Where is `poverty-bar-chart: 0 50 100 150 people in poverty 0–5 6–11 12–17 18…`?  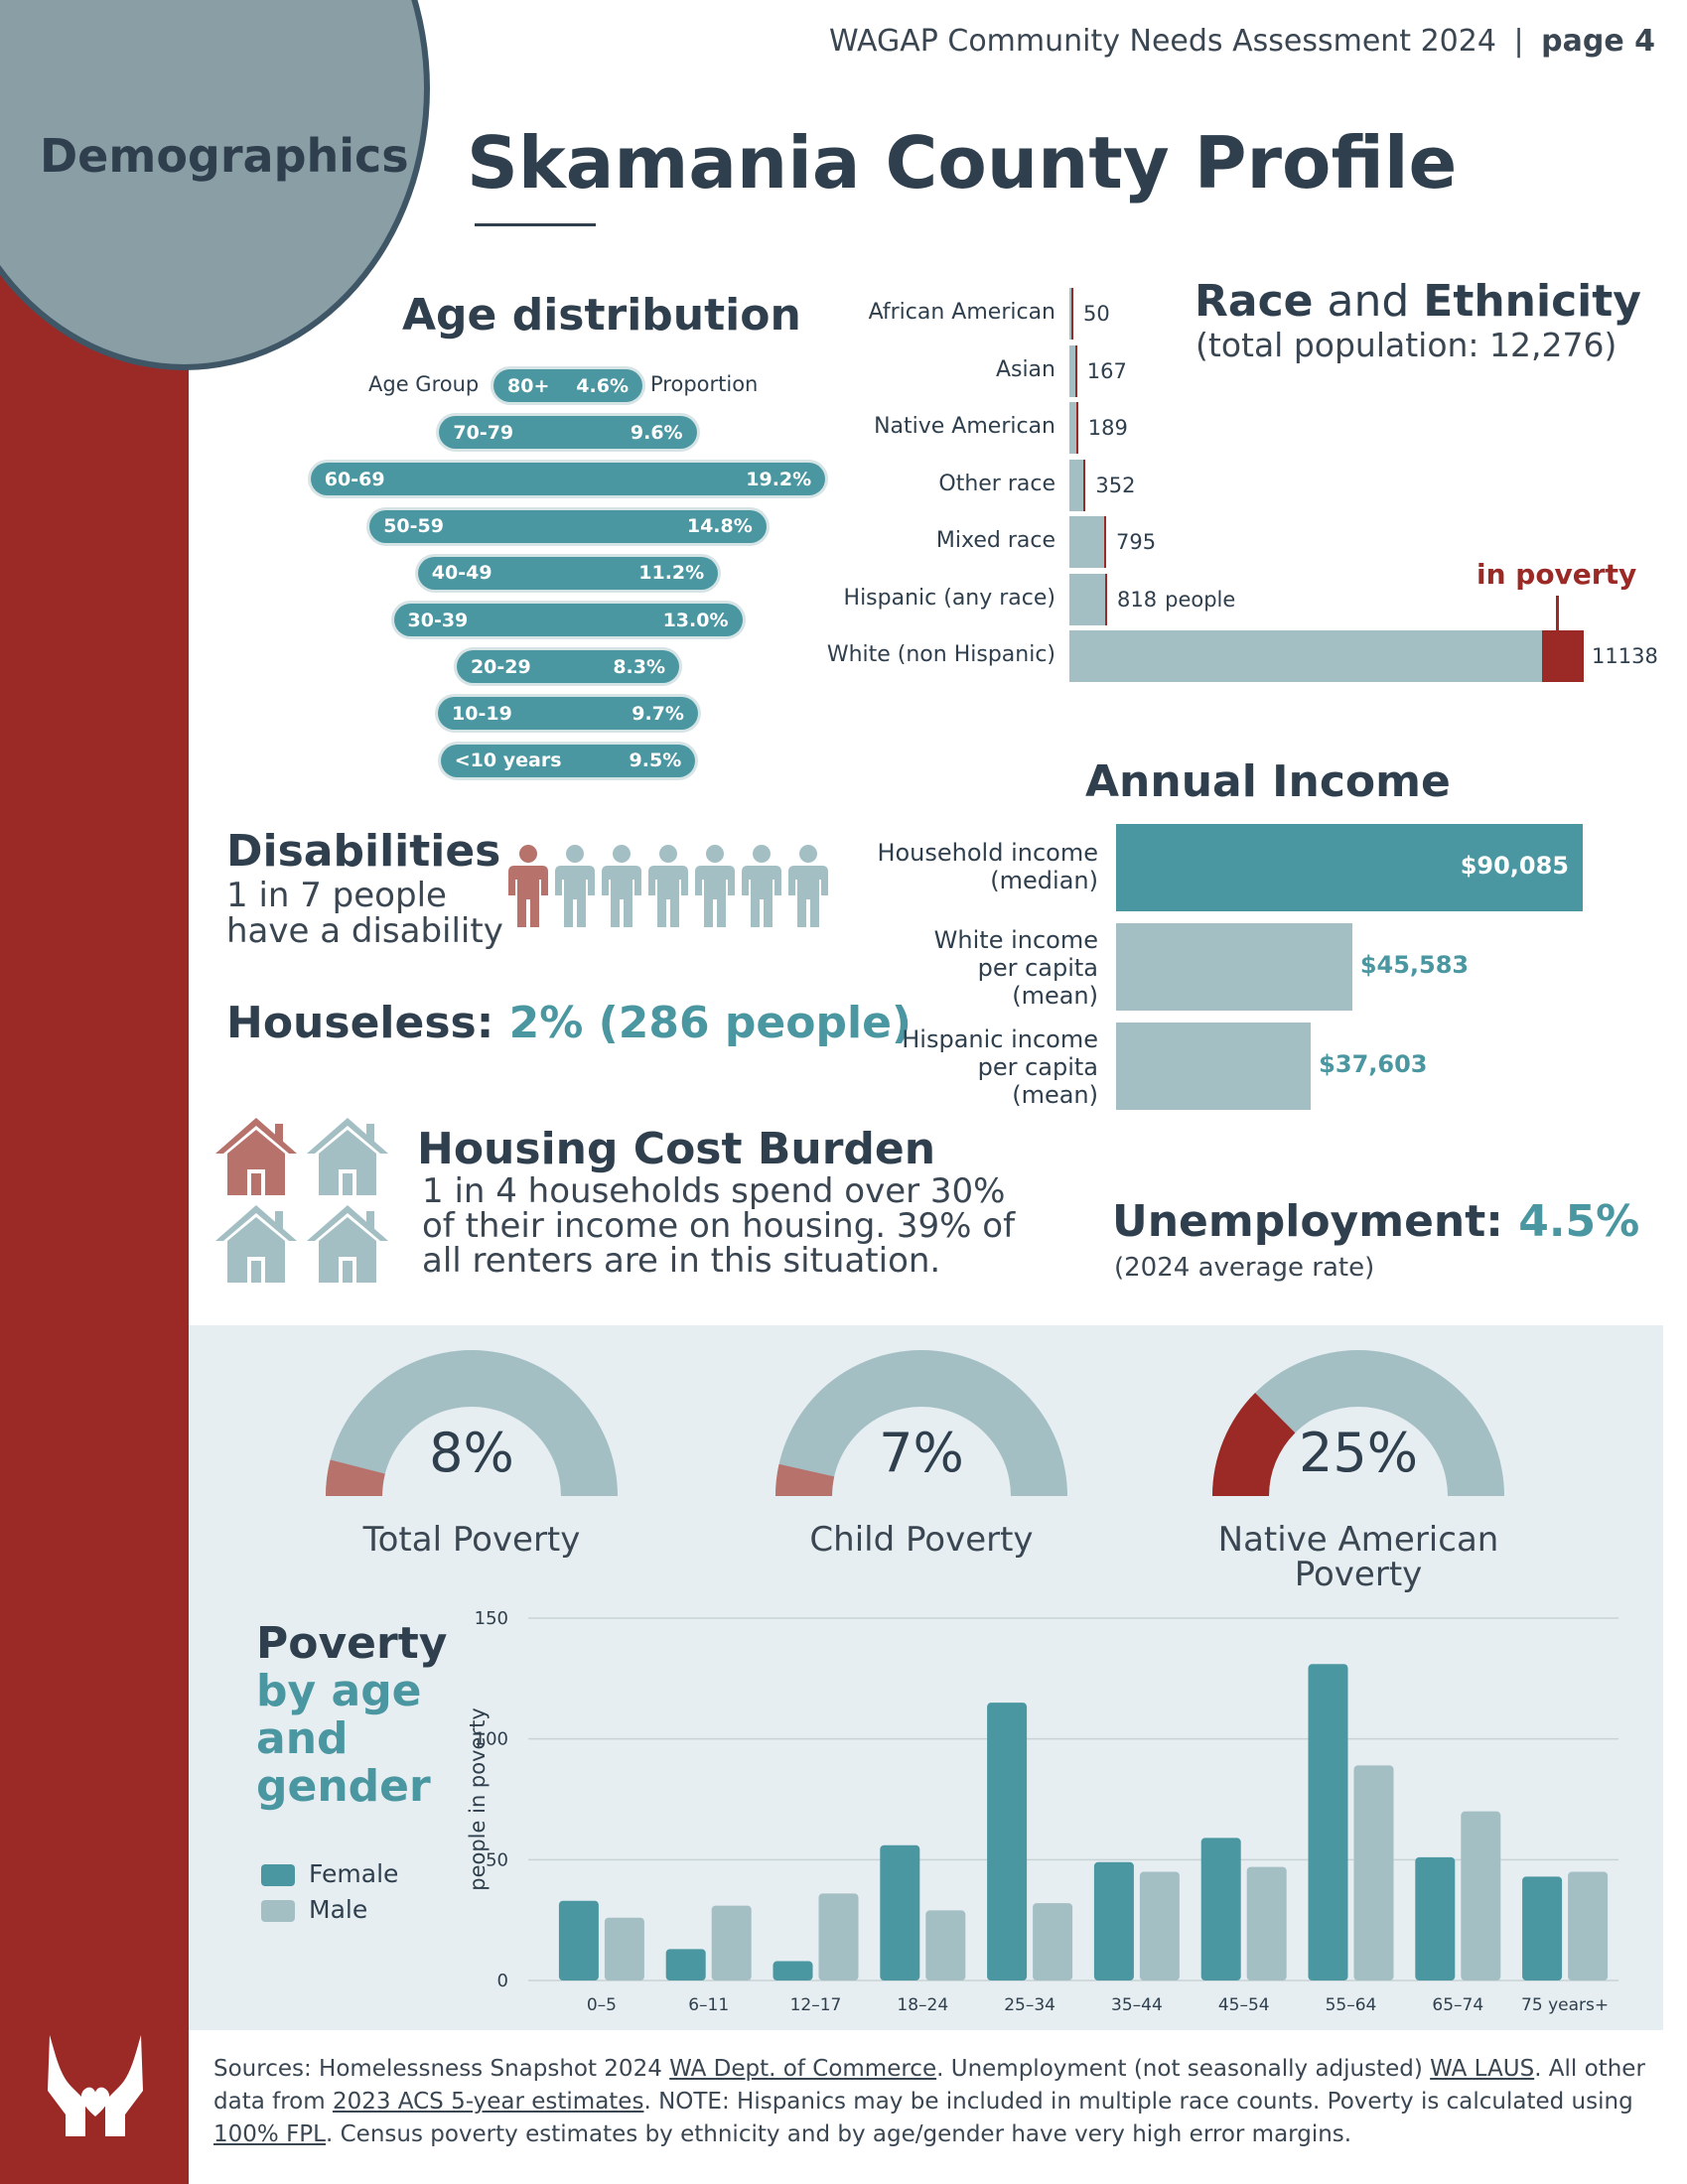 poverty-bar-chart: 0 50 100 150 people in poverty 0–5 6–11 12–17 18… is located at coordinates (1042, 1811).